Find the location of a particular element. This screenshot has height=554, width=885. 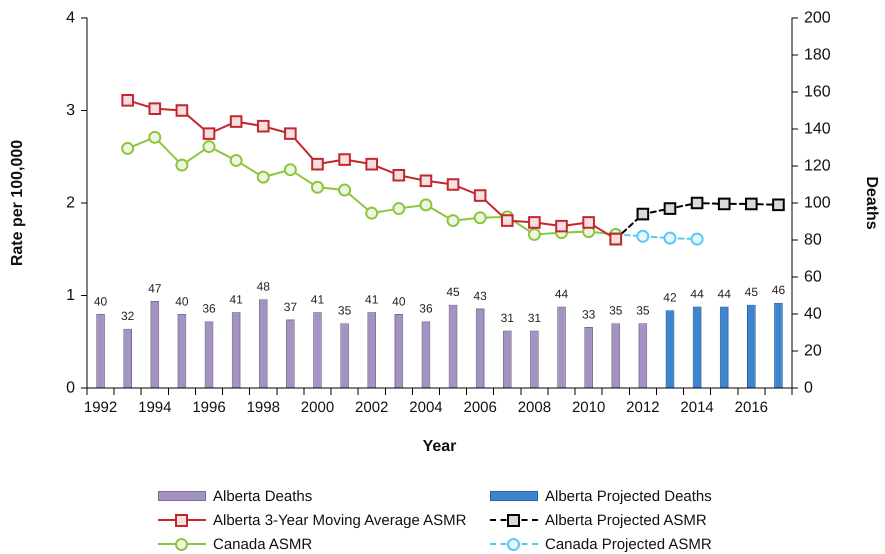

x-tick-label: 2006 is located at coordinates (480, 407).